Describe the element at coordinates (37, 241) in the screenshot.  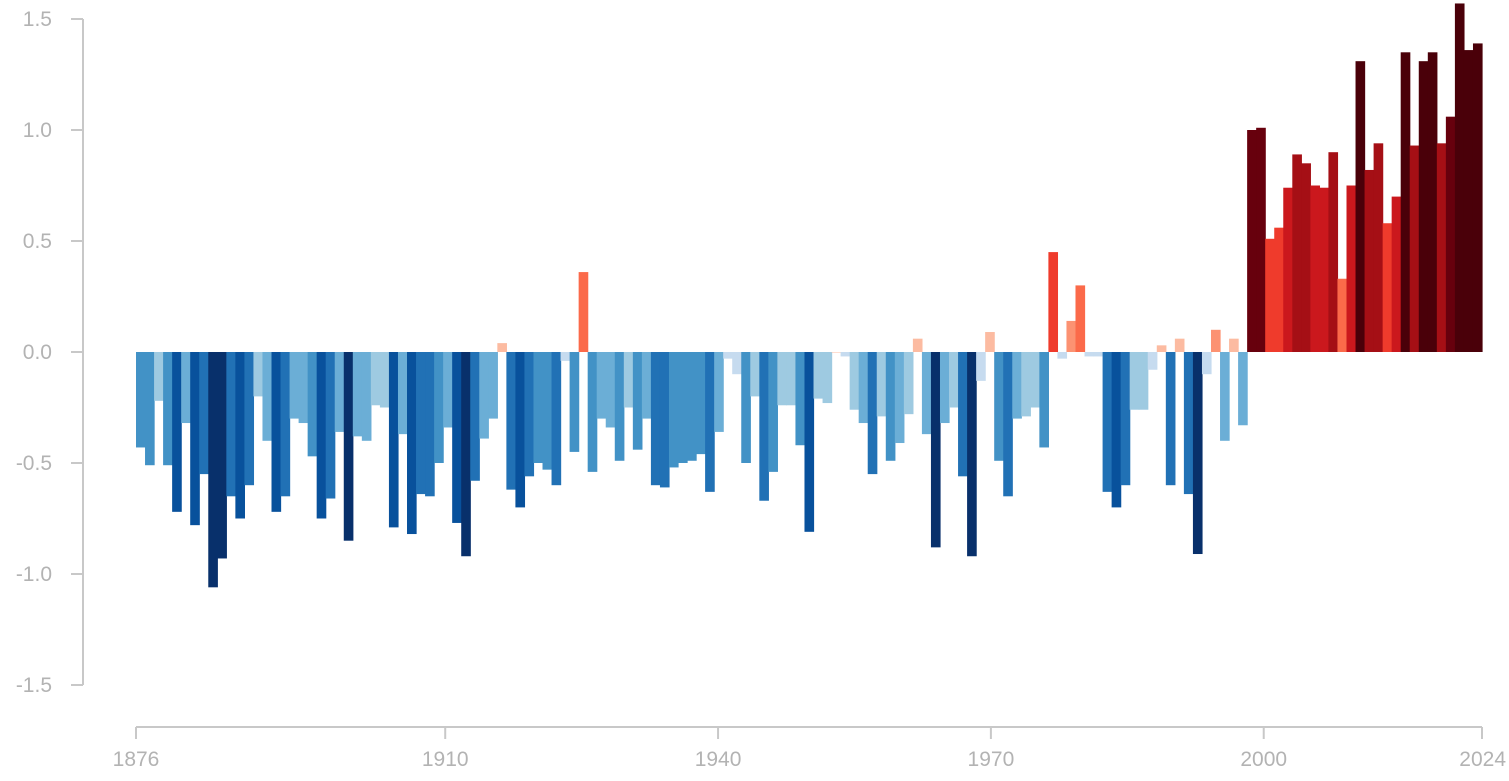
I see `y-tick-label: 0.5` at that location.